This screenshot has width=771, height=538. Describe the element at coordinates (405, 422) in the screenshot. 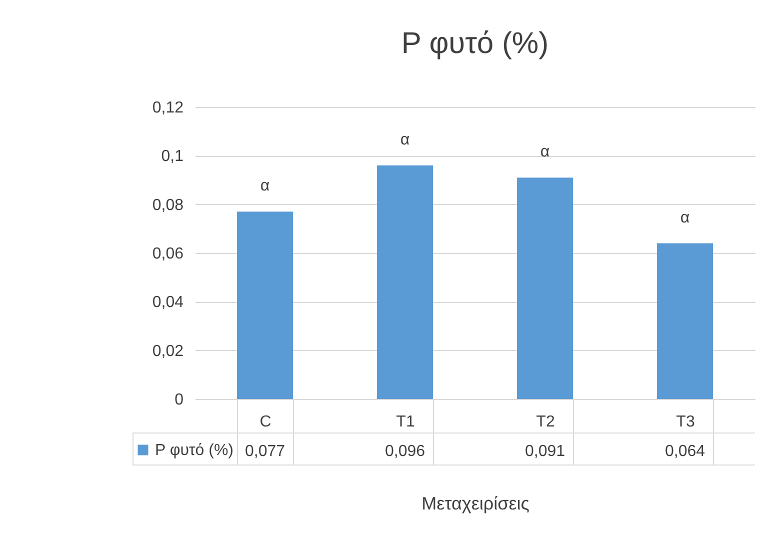

I see `x-tick-label: T1` at that location.